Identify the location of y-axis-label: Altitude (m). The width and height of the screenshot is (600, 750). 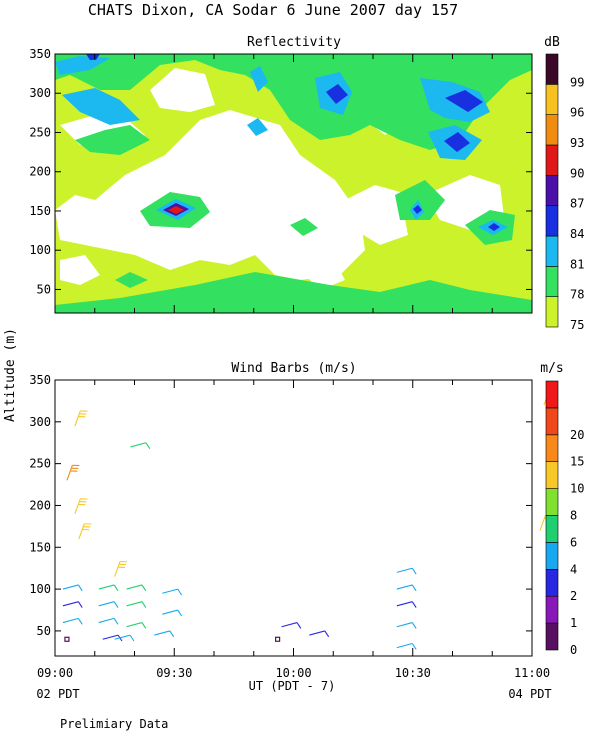
(10, 375).